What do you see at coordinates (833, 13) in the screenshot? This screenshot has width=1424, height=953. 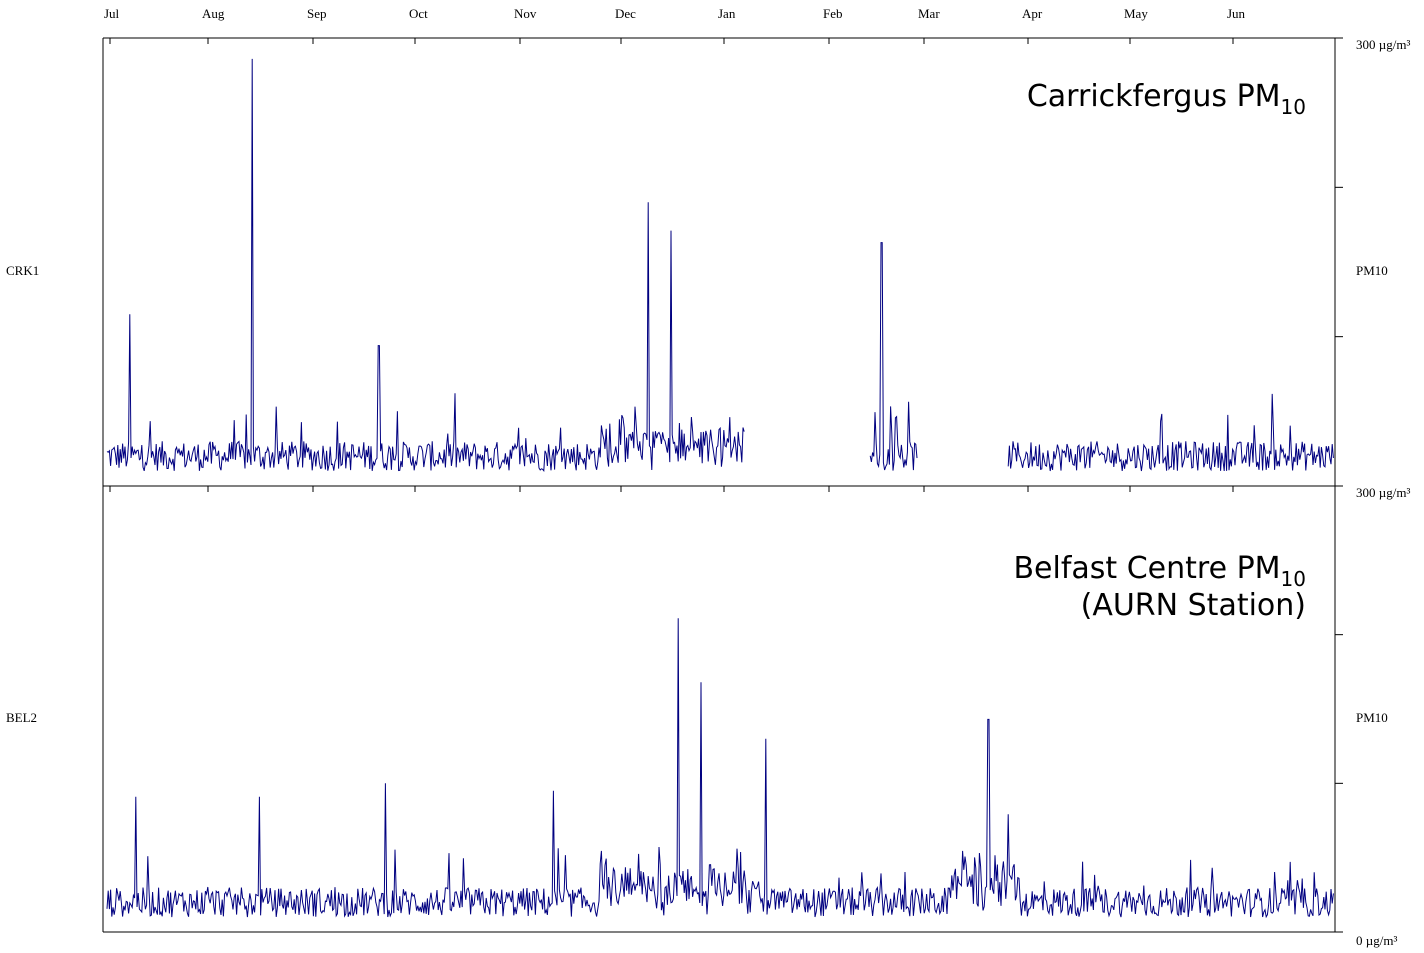 I see `month-label-feb: Feb` at bounding box center [833, 13].